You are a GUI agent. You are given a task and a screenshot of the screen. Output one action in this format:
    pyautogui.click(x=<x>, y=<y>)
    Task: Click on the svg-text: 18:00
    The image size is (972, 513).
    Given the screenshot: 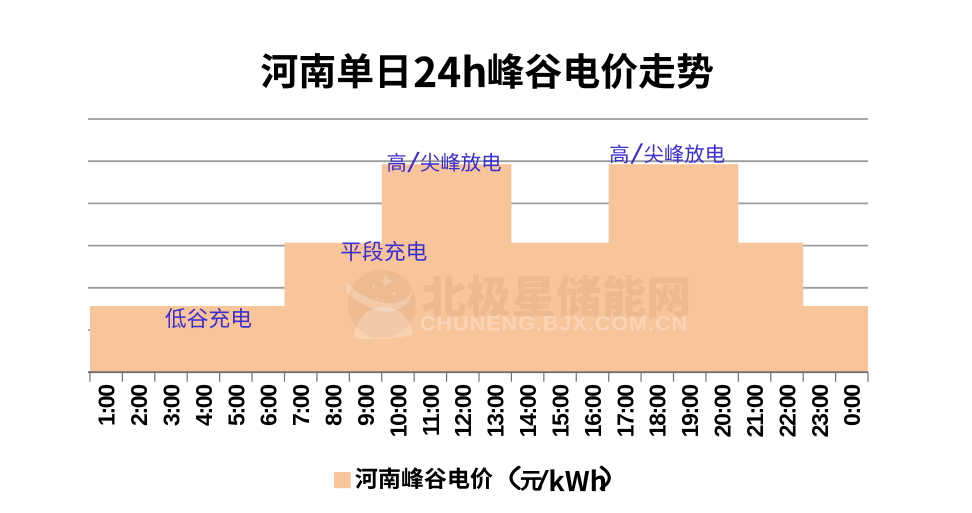 What is the action you would take?
    pyautogui.click(x=658, y=411)
    